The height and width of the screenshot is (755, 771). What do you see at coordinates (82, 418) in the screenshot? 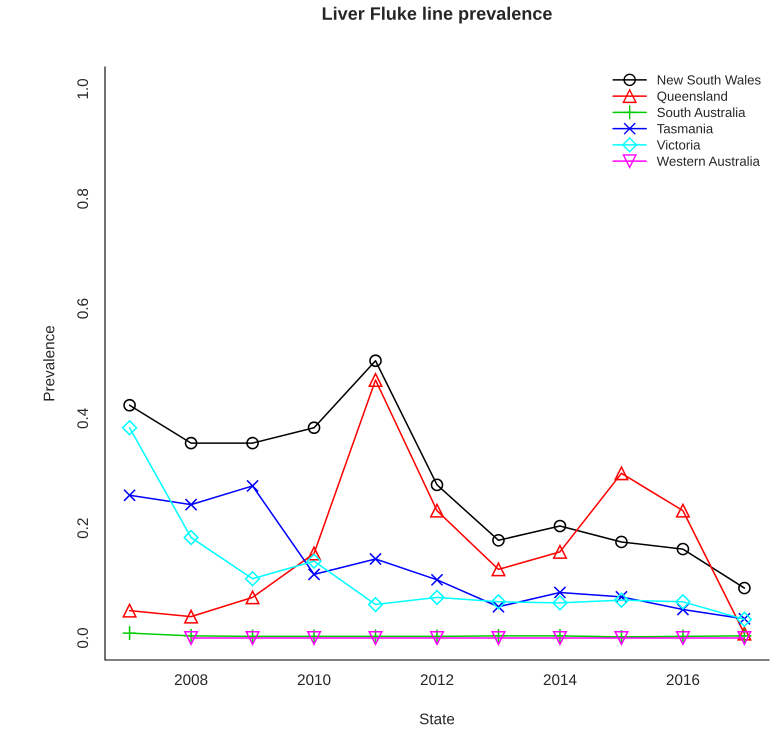
I see `y-tick-label: 0.4` at bounding box center [82, 418].